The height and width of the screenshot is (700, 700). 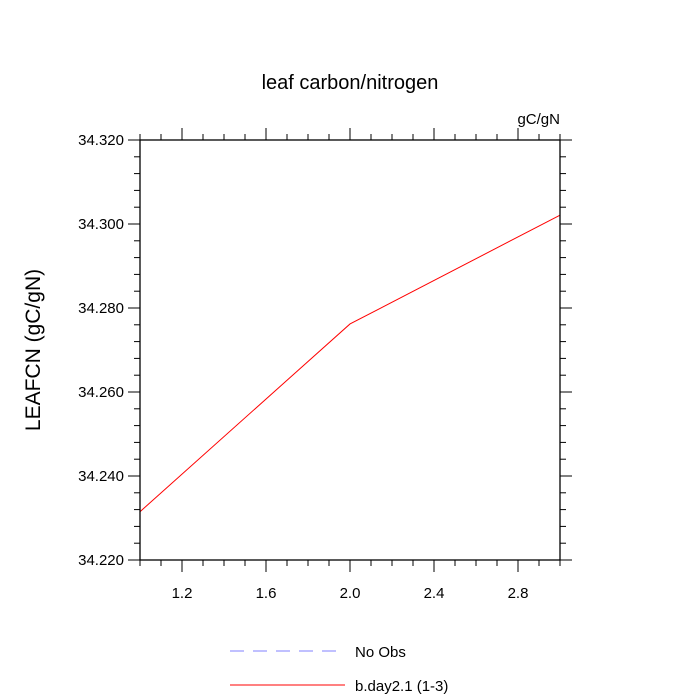 I want to click on x-tick-label: 1.6, so click(x=266, y=593).